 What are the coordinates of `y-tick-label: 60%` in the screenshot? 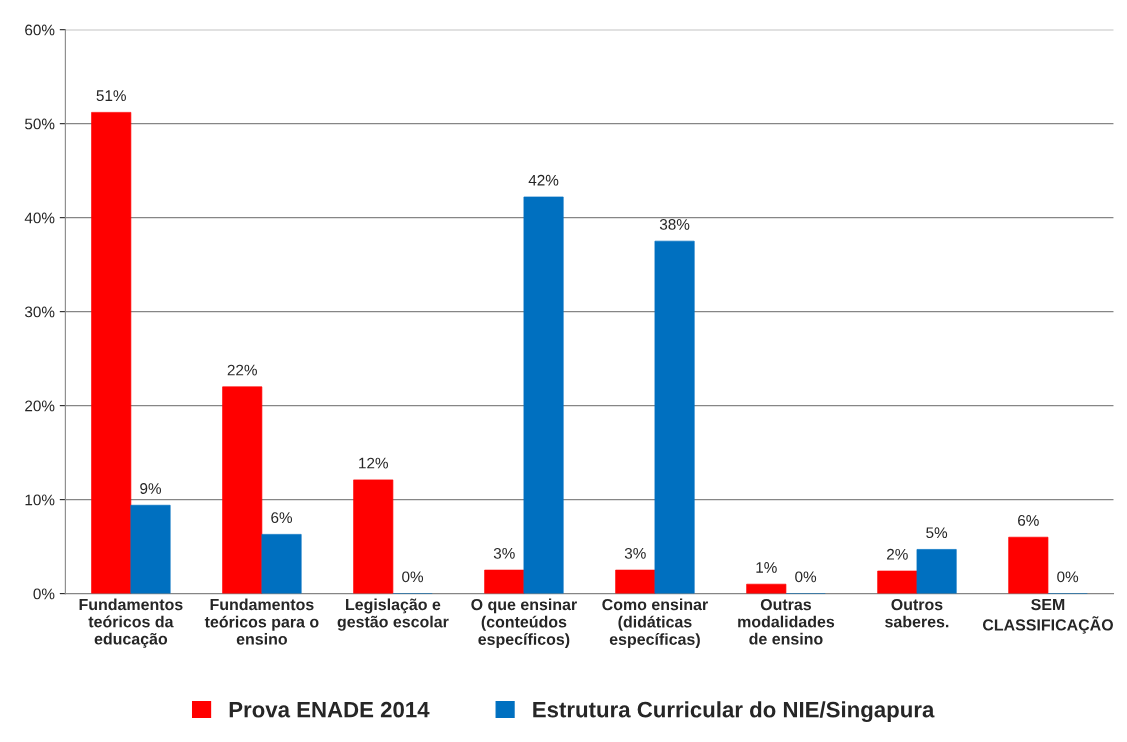 It's located at (40, 30).